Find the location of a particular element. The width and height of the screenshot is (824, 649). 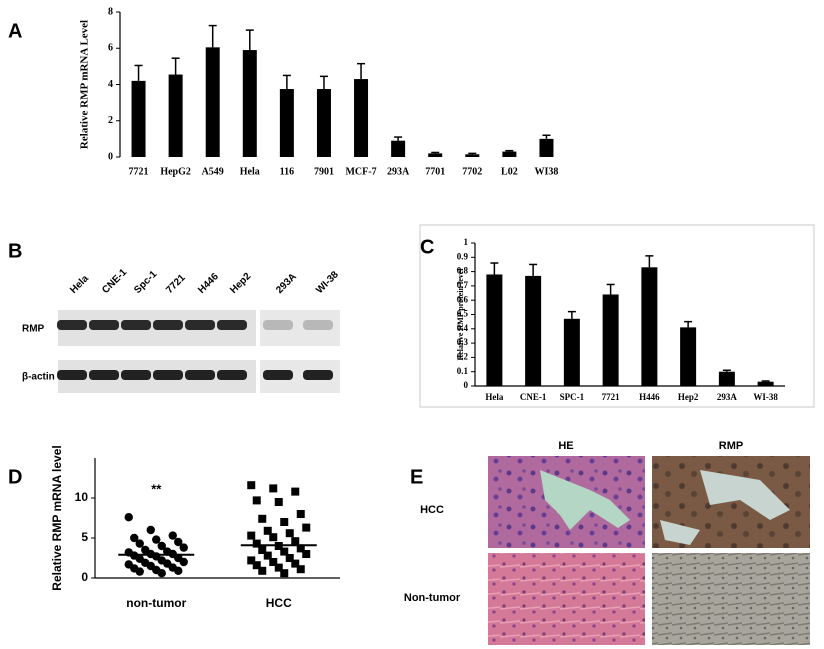

lane-label: H446 is located at coordinates (208, 283).